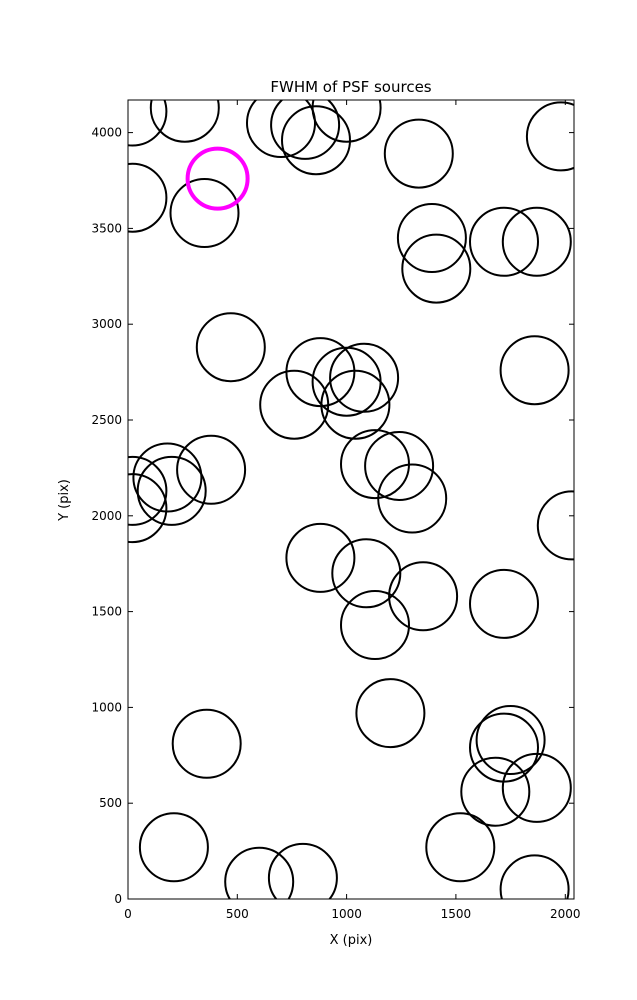 This screenshot has height=1000, width=637. I want to click on x-tick-label: 1000, so click(346, 914).